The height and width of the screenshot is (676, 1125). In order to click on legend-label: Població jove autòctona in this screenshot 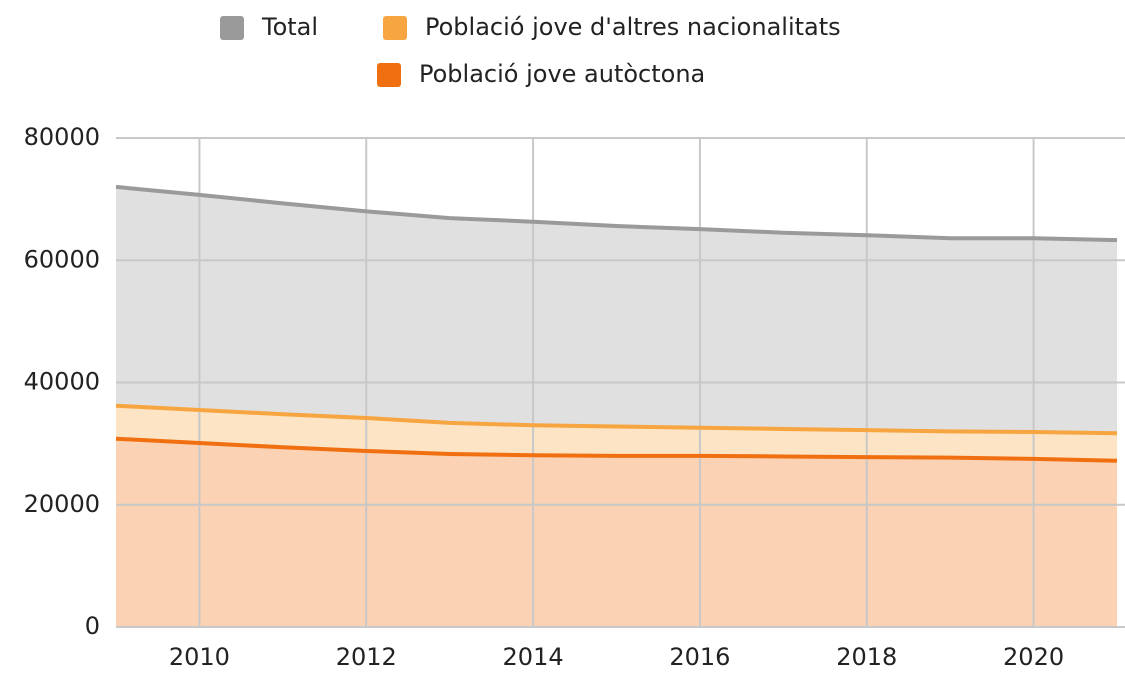, I will do `click(562, 74)`.